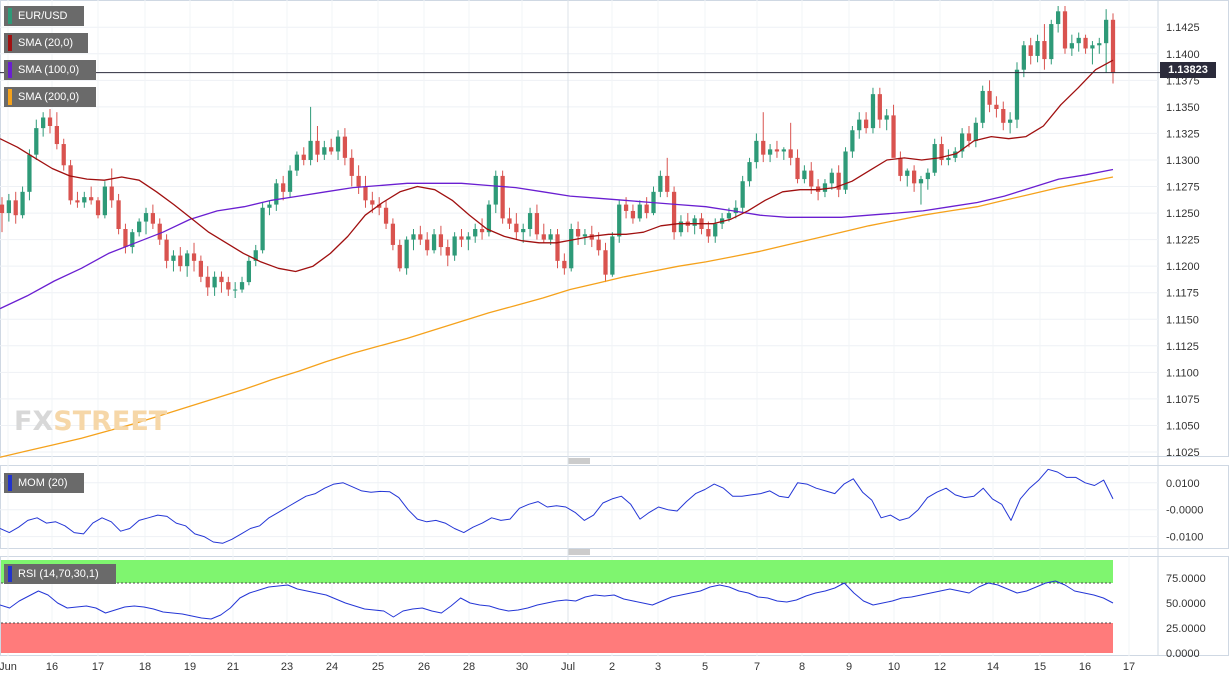 The width and height of the screenshot is (1229, 680). I want to click on rsi-line, so click(557, 600).